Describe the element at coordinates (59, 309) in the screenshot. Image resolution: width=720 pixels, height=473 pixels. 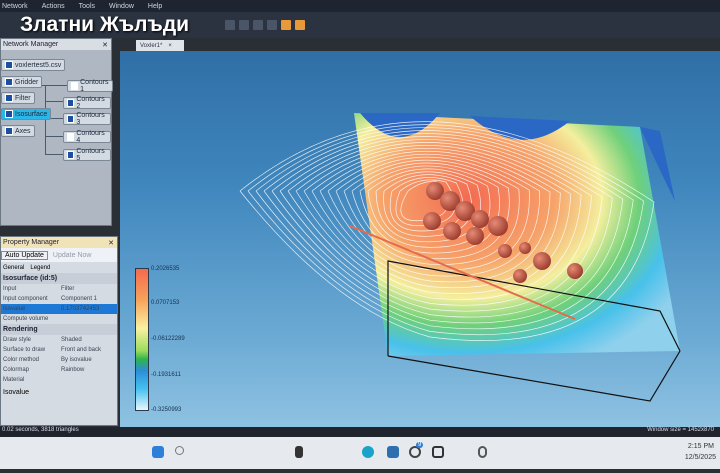
I see `property-row: Isovalue 0.1703742453` at that location.